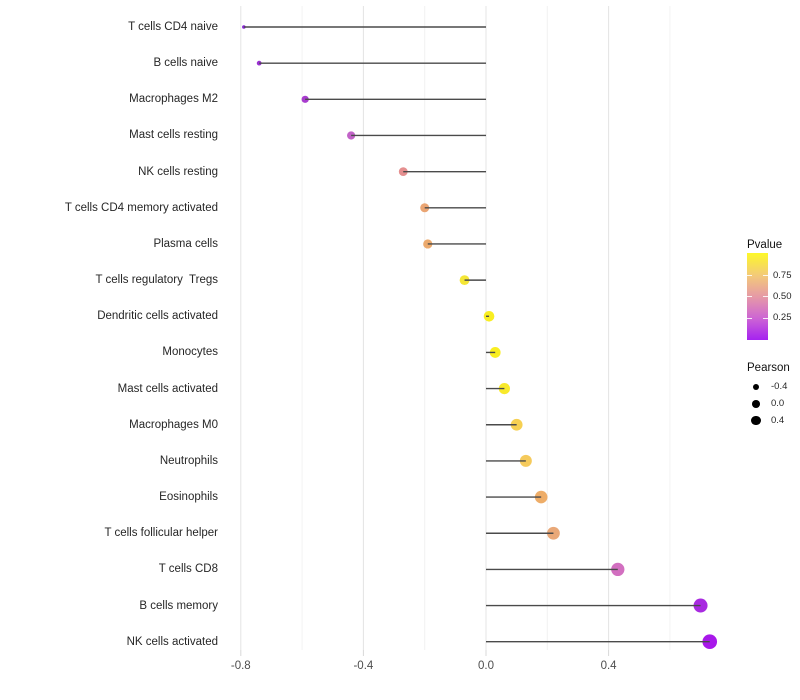 This screenshot has width=800, height=700. Describe the element at coordinates (188, 497) in the screenshot. I see `y-axis-category-label: Eosinophils` at that location.